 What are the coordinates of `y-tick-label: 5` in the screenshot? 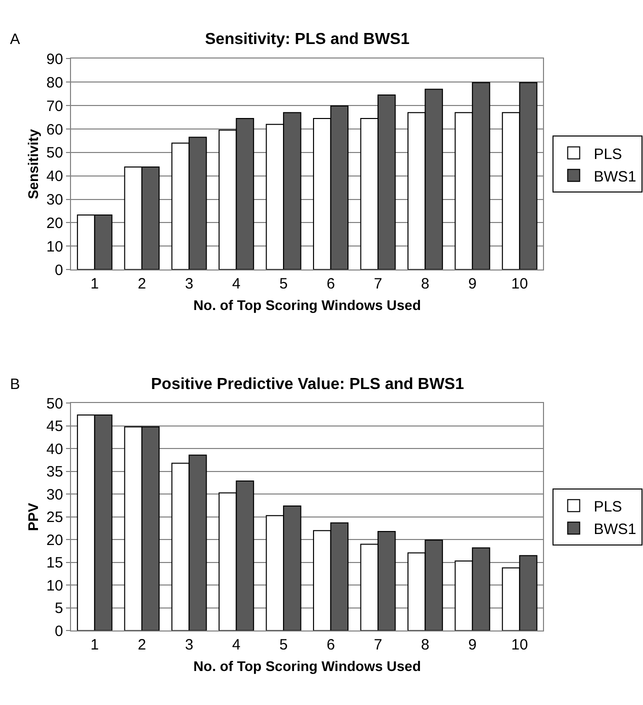 It's located at (59, 609).